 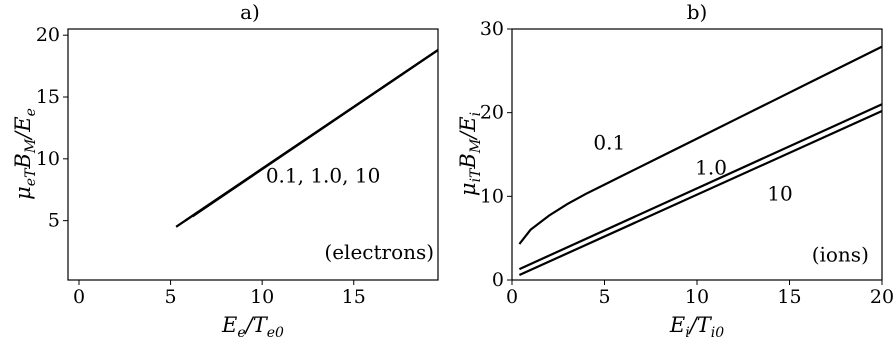 What do you see at coordinates (840, 255) in the screenshot?
I see `panel-b-annotation: (ions)` at bounding box center [840, 255].